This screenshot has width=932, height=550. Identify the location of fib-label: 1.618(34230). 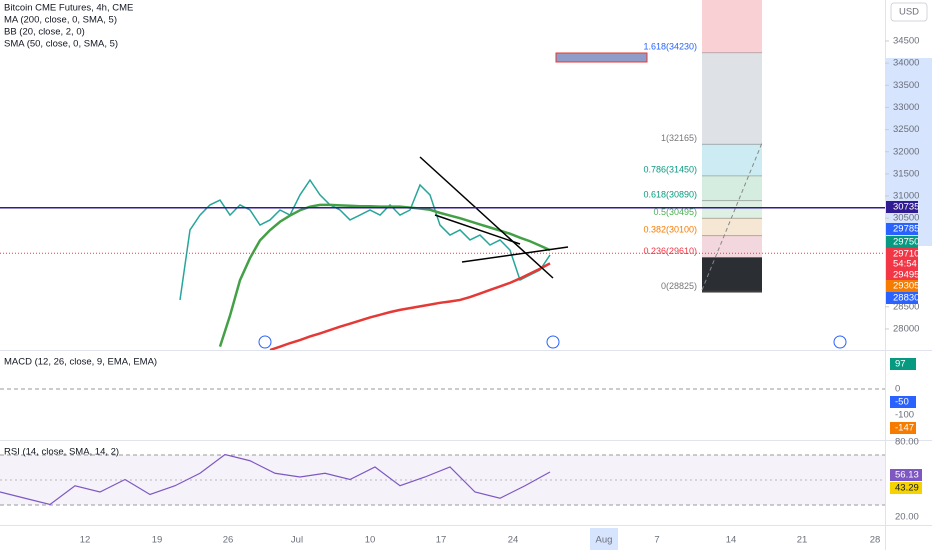
(670, 46).